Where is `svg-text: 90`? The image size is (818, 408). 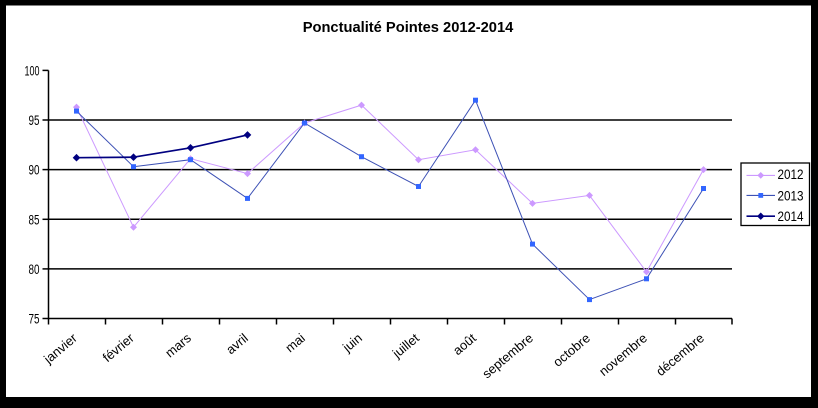
svg-text: 90 is located at coordinates (34, 170).